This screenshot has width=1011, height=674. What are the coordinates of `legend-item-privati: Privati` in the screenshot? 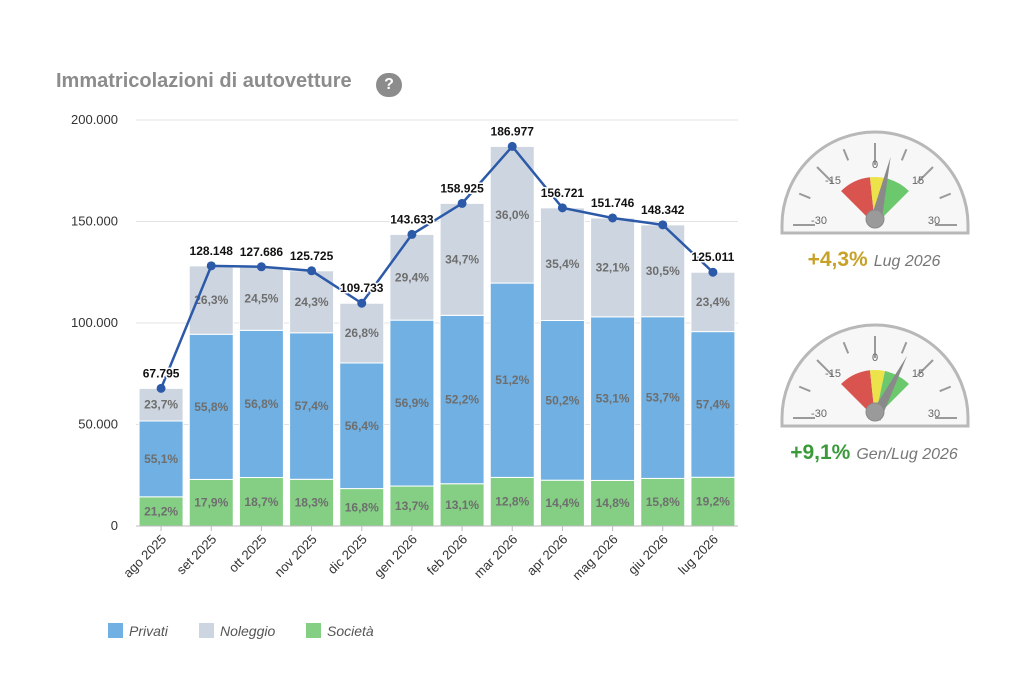 It's located at (138, 631).